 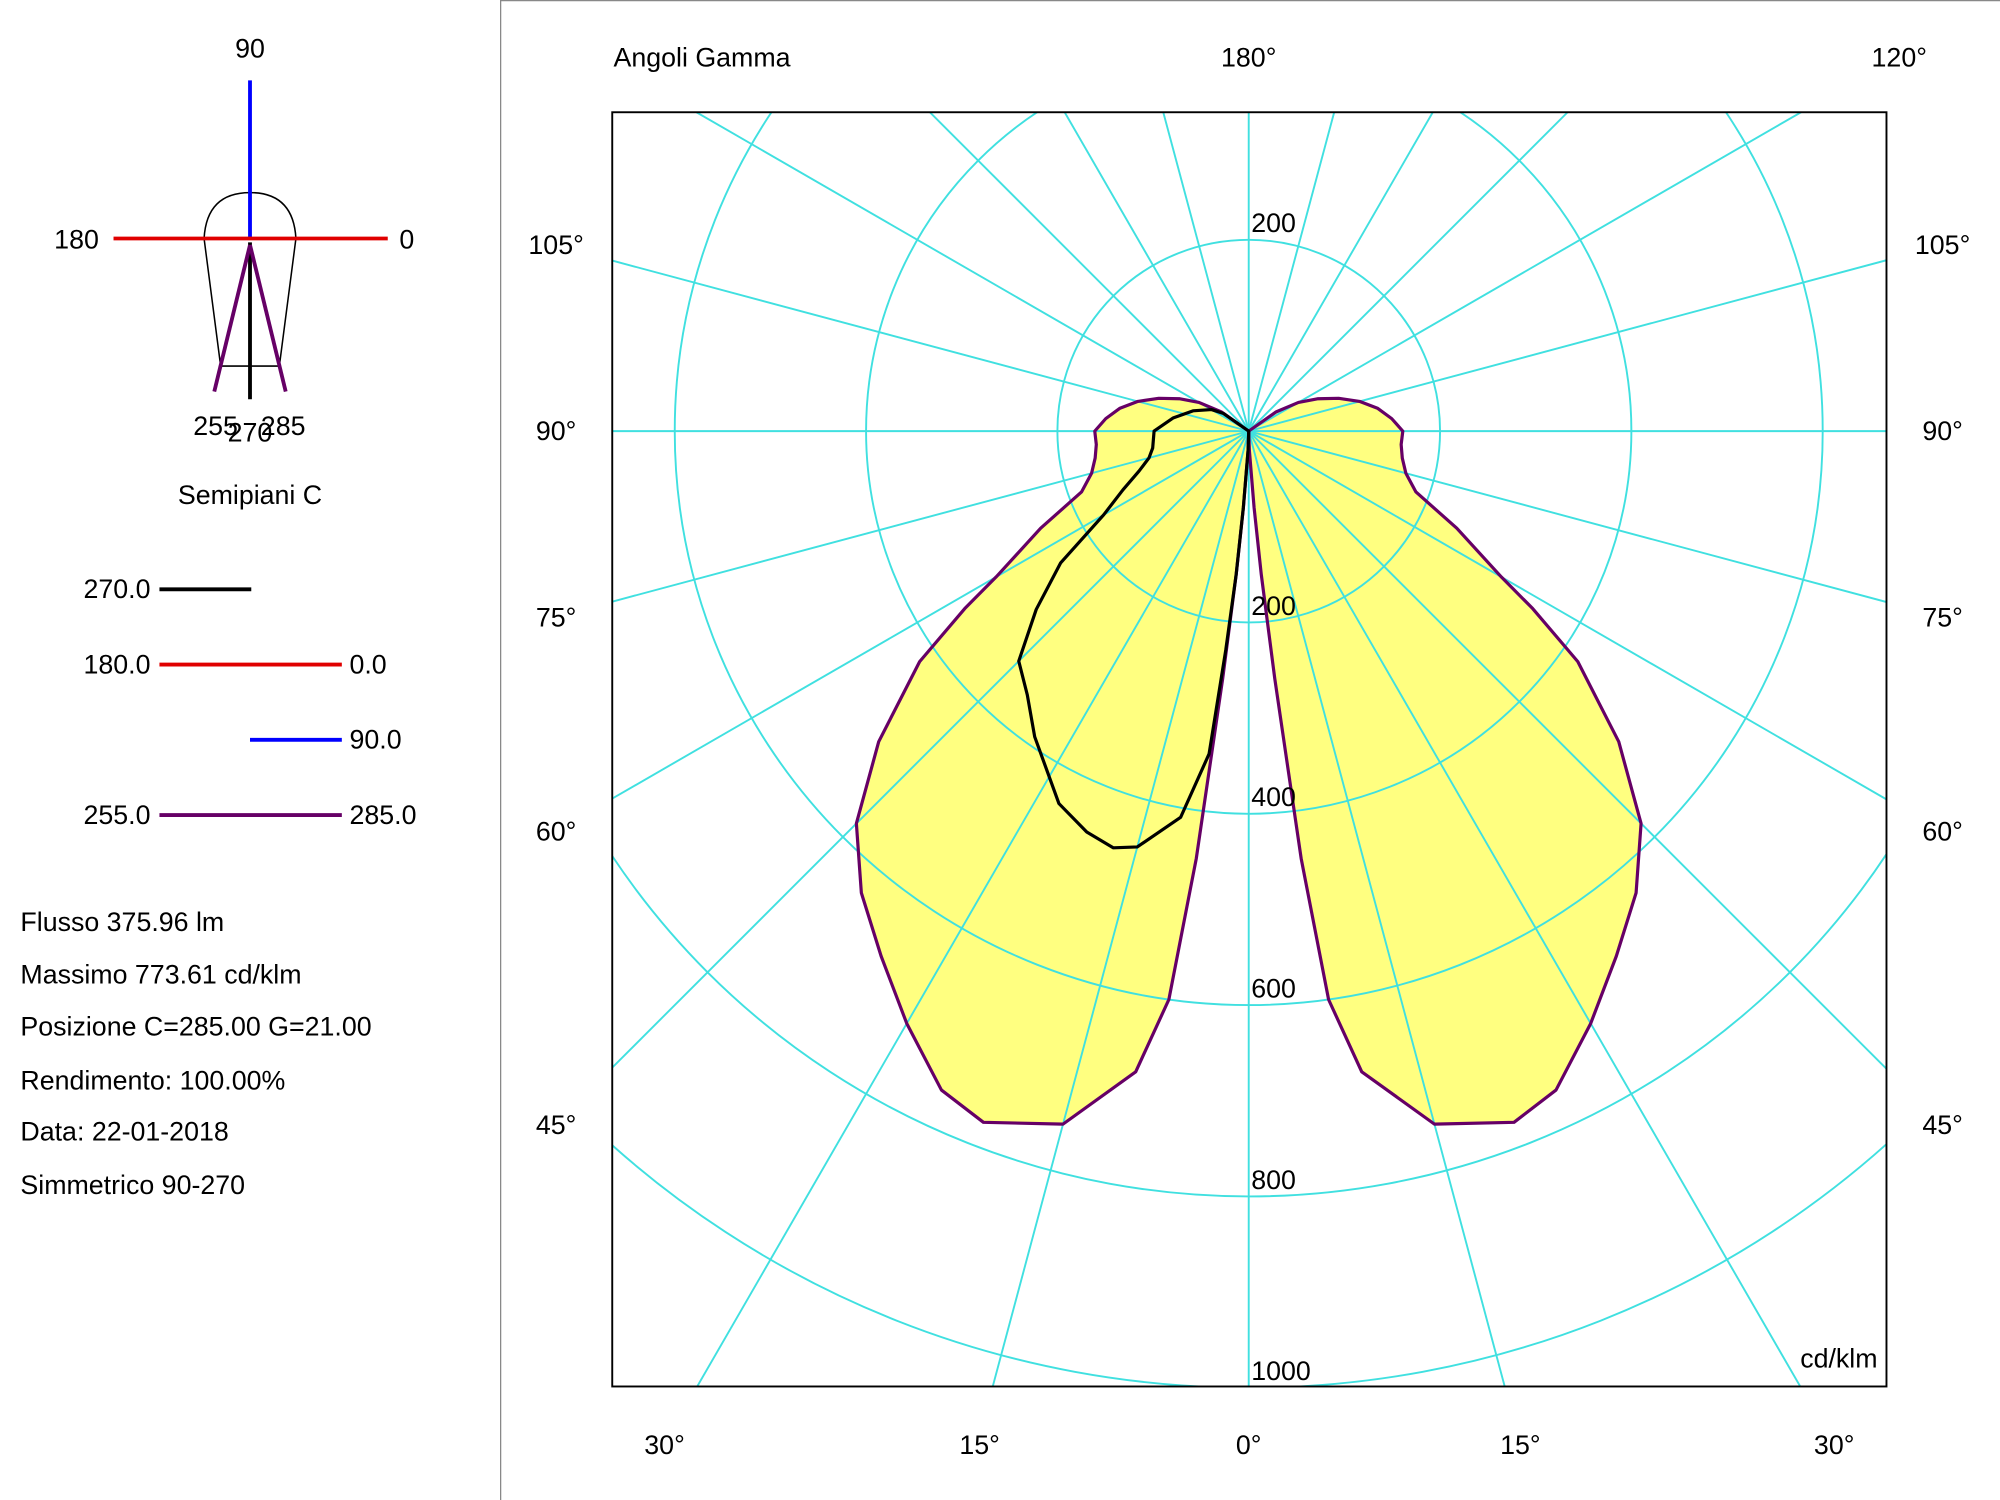 I want to click on angle-label-bottom-15-right: 15°, so click(x=1520, y=1445).